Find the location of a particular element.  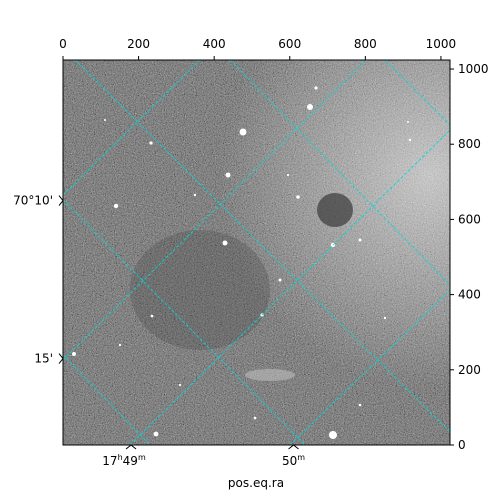

y-tick-label: 400 is located at coordinates (469, 295).